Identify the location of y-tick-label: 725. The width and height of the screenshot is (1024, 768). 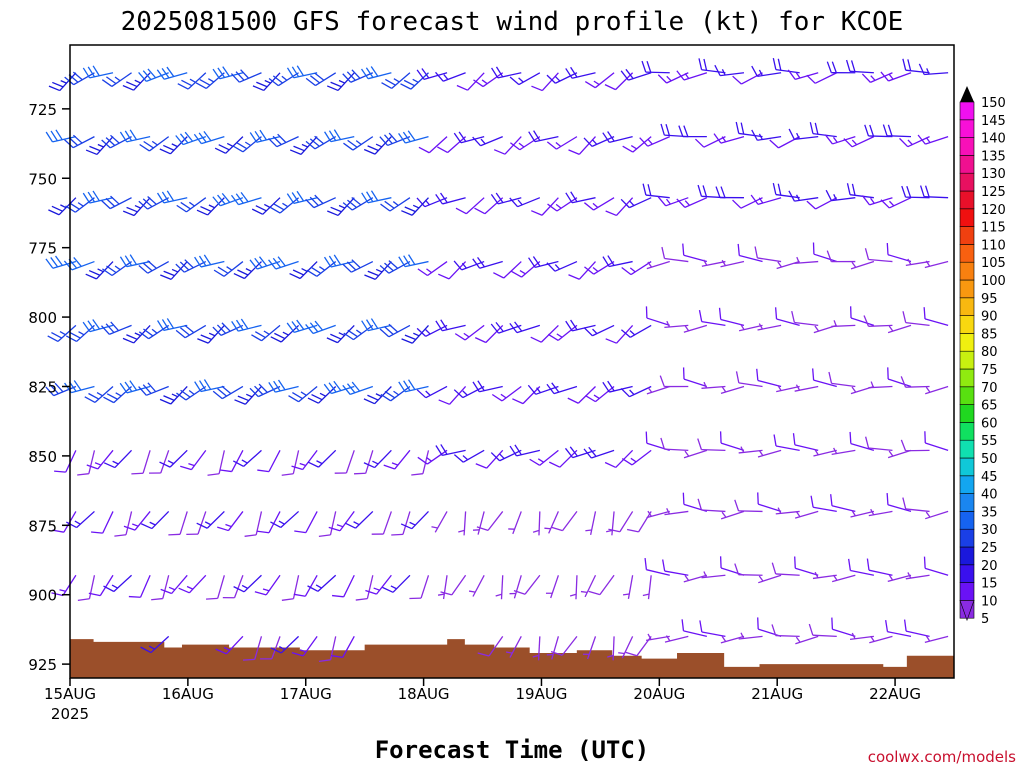
(42, 110).